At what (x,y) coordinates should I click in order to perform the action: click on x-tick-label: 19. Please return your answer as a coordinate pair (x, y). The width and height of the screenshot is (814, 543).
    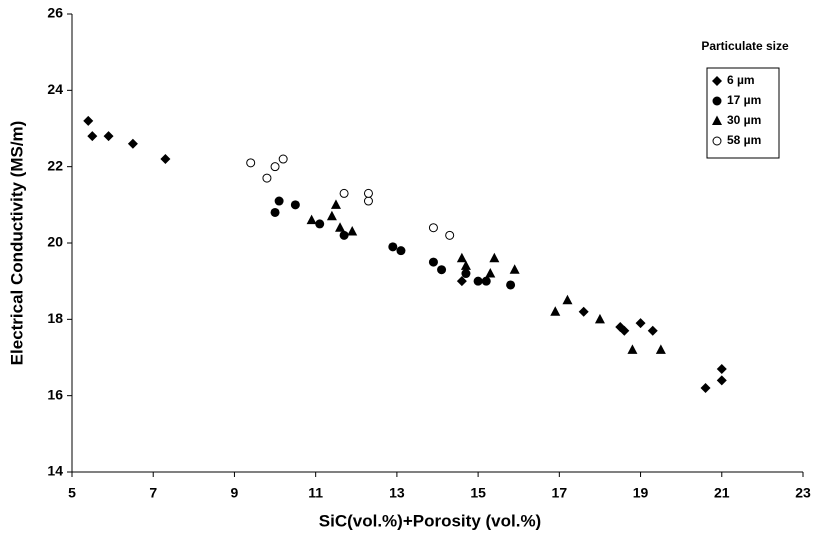
    Looking at the image, I should click on (641, 493).